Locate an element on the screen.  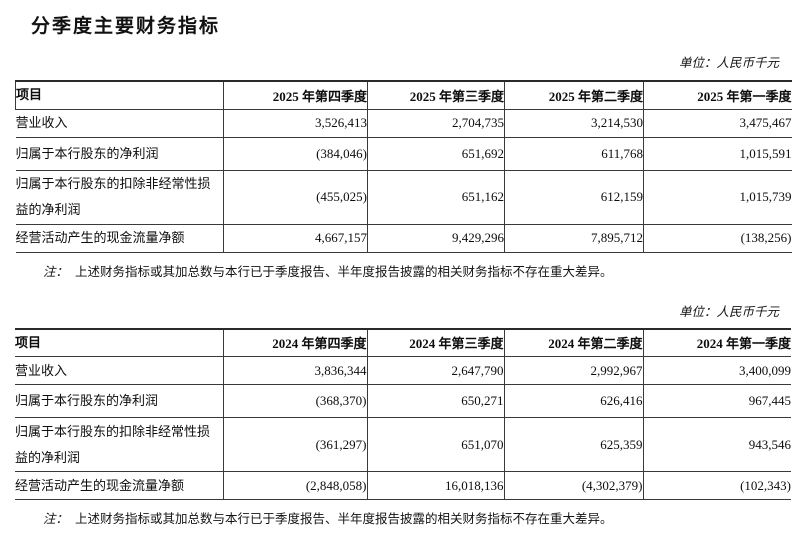
cell-value: 650,271 is located at coordinates (436, 401).